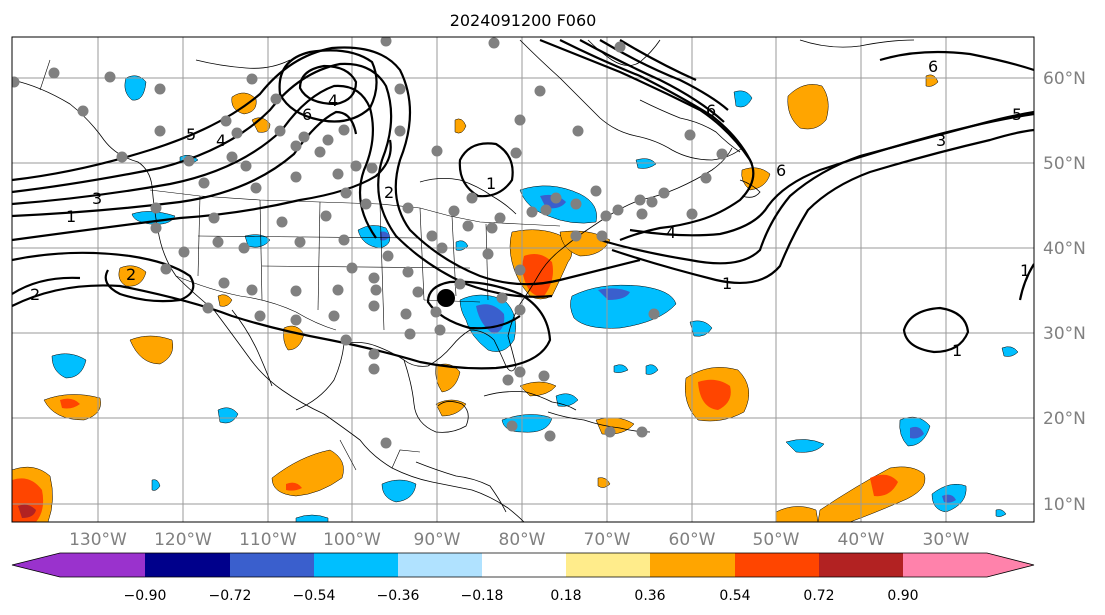 This screenshot has height=615, width=1105. Describe the element at coordinates (268, 540) in the screenshot. I see `lon-label: 110°W` at that location.